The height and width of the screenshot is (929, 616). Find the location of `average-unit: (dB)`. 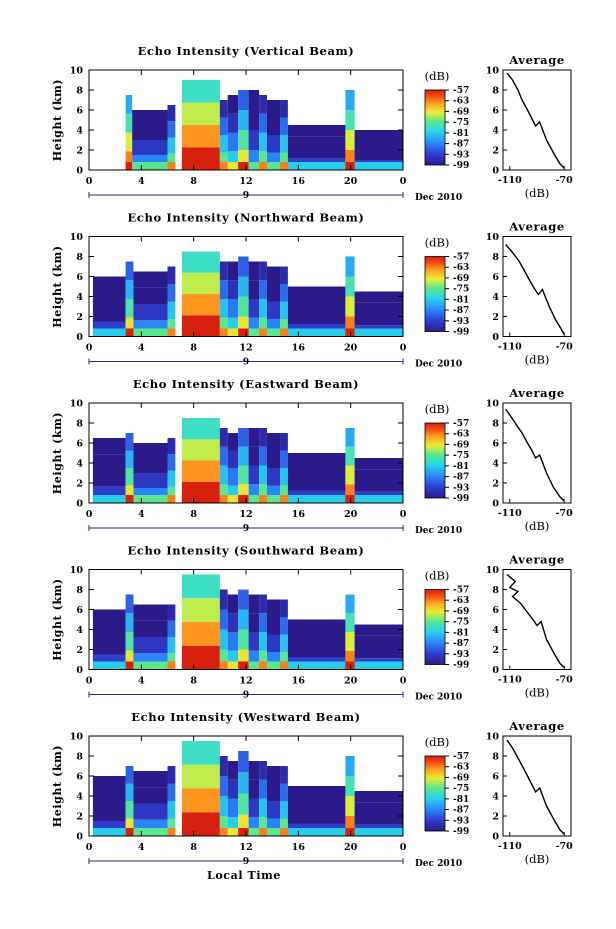

average-unit: (dB) is located at coordinates (537, 193).